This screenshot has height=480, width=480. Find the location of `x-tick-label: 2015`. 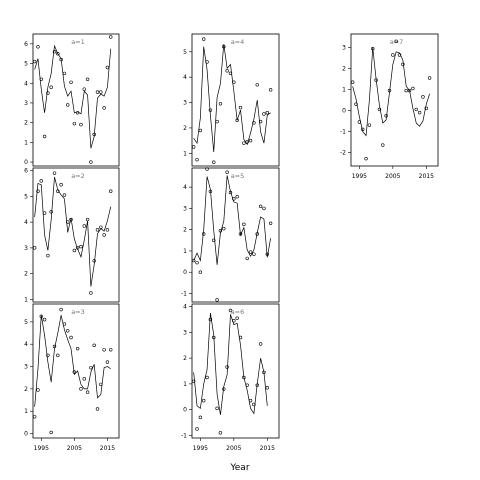

x-tick-label: 2015 is located at coordinates (267, 448).